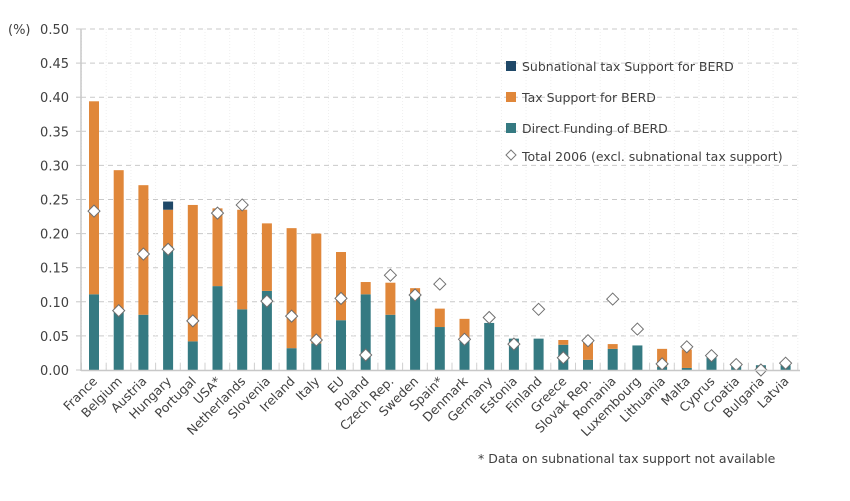 This screenshot has height=501, width=850. What do you see at coordinates (511, 128) in the screenshot?
I see `legend-swatch-direct-funding` at bounding box center [511, 128].